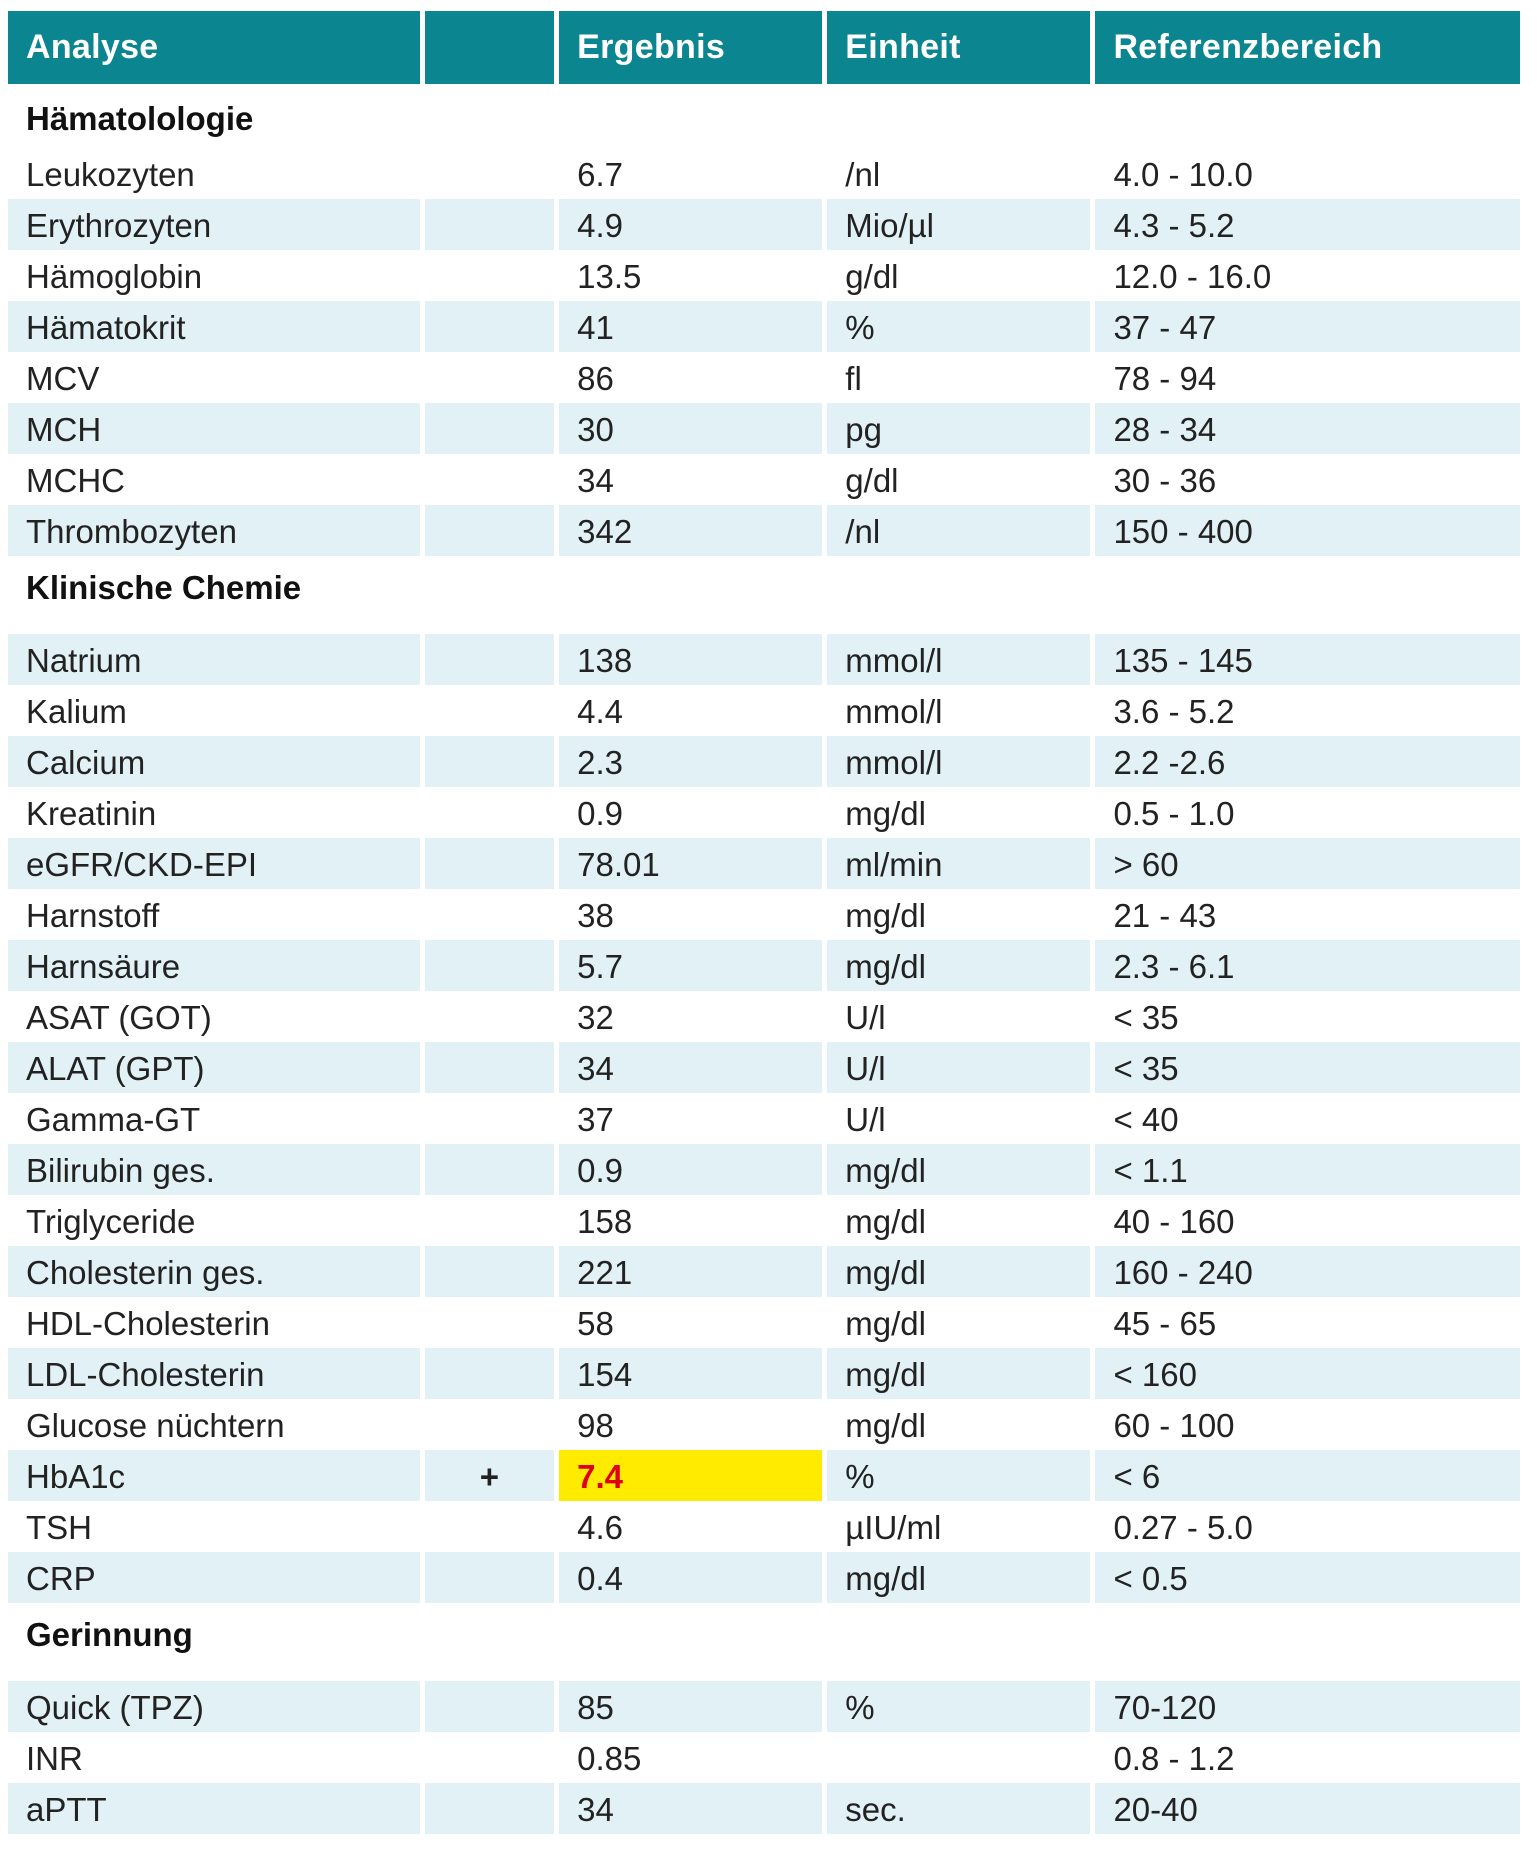 This screenshot has height=1872, width=1540. I want to click on table-row: Thrombozyten 342 /nl 150 - 400, so click(764, 530).